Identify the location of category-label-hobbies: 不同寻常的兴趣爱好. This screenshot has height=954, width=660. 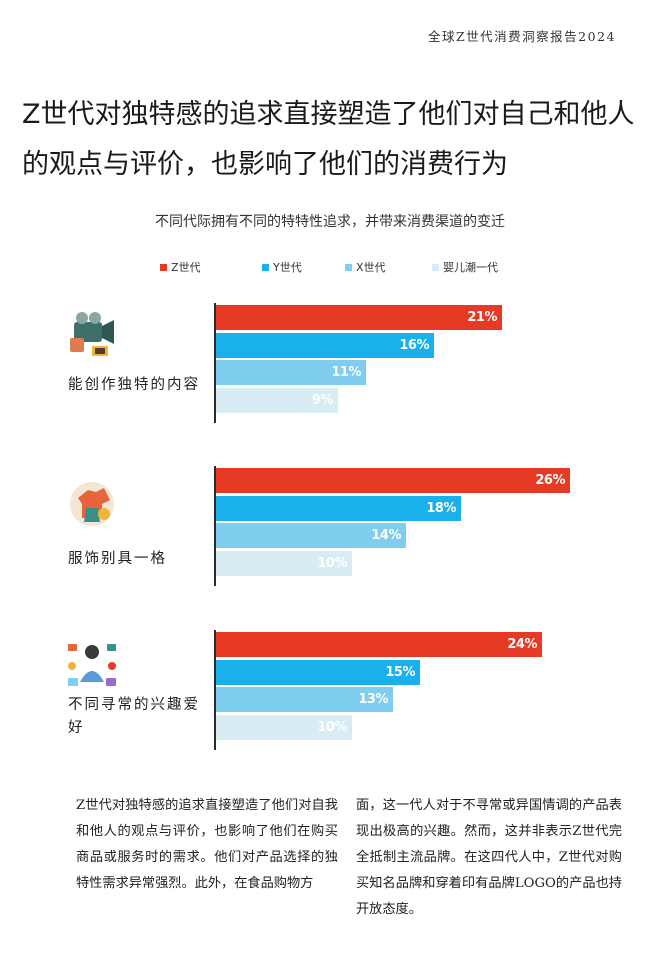
(134, 716).